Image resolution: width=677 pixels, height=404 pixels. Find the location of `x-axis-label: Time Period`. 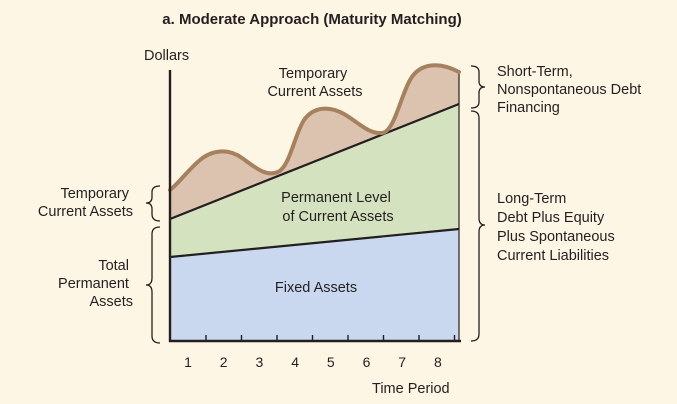

x-axis-label: Time Period is located at coordinates (411, 389).